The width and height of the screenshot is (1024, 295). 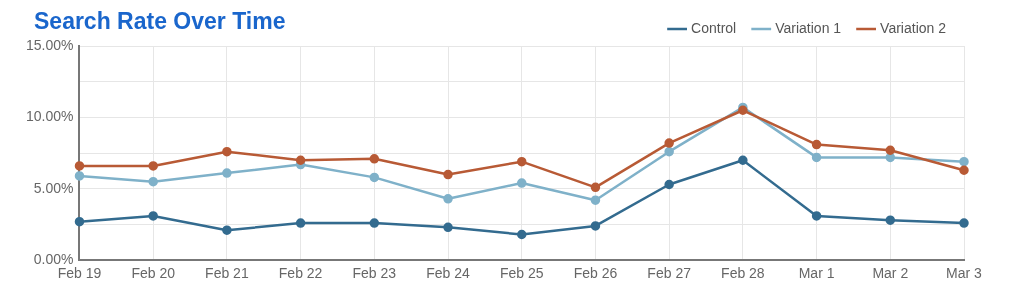 I want to click on x-tick-label: Feb 25, so click(x=521, y=273).